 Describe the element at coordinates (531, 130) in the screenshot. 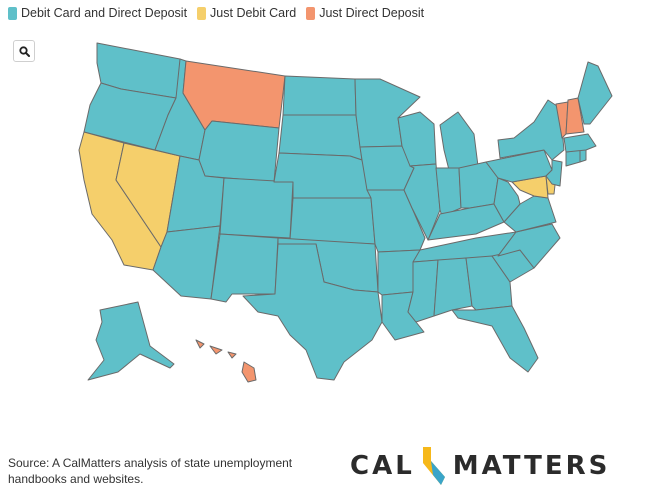

I see `state-new-york` at that location.